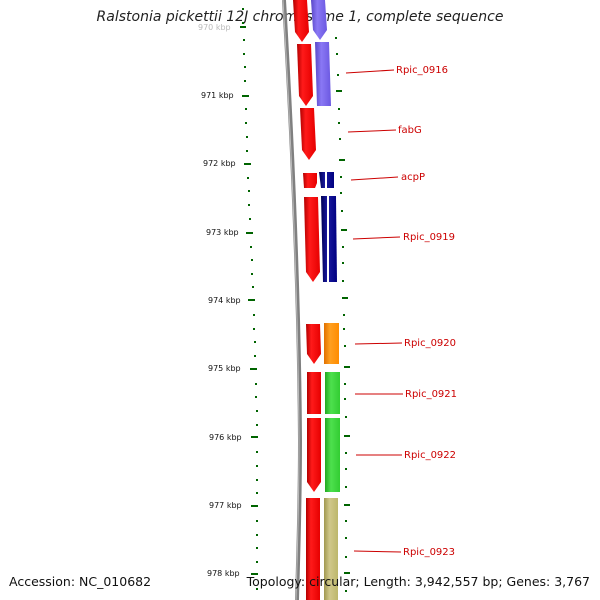  I want to click on tick-label-973: 973 kbp, so click(222, 232).